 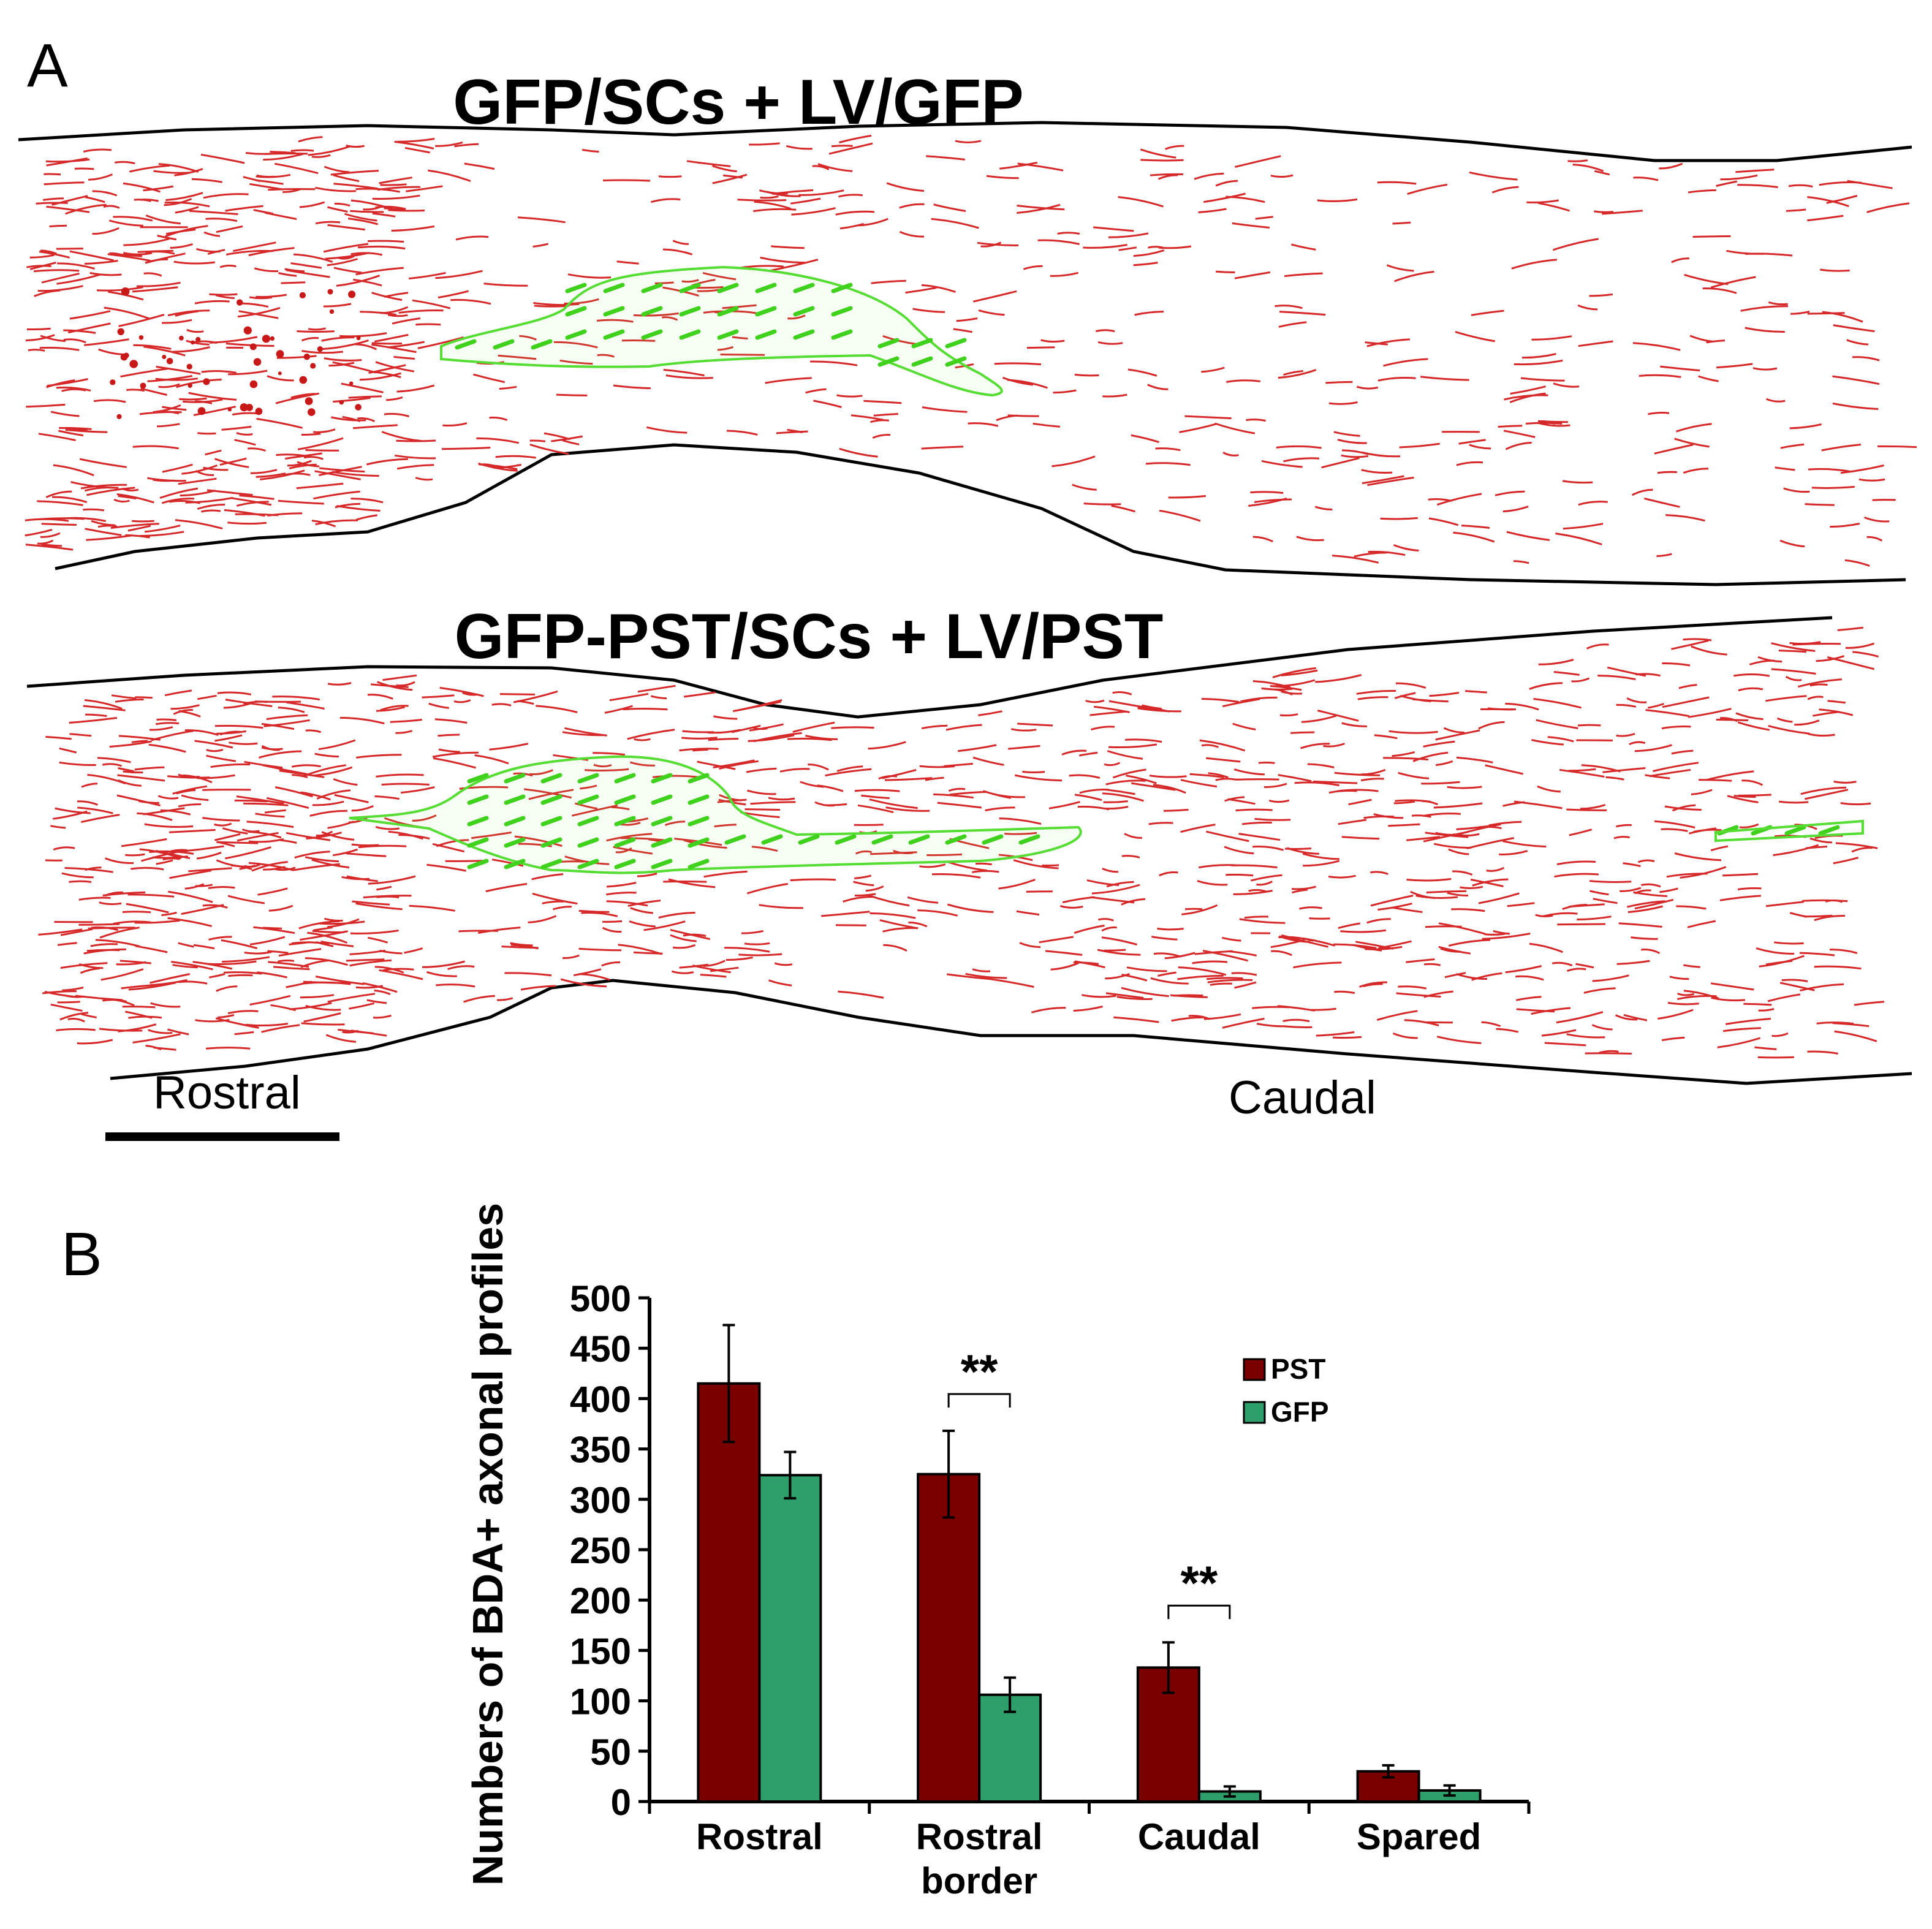 I want to click on y-tick-label: 250, so click(x=600, y=1551).